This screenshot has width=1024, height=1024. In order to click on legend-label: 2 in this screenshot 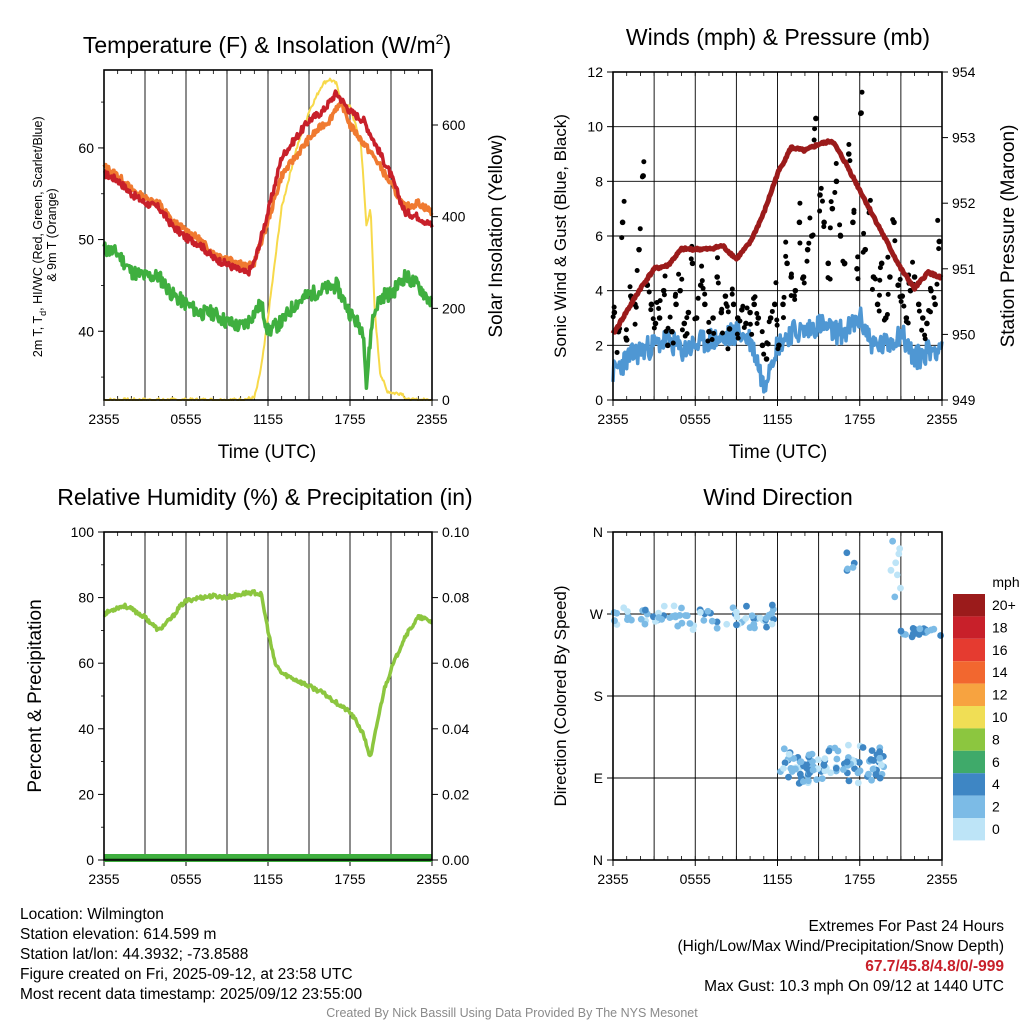, I will do `click(996, 807)`.